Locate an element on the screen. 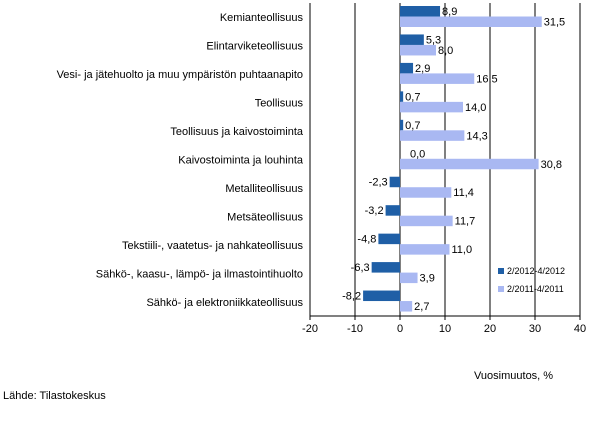 The image size is (598, 426). category-label: Kaivostoiminta ja louhinta is located at coordinates (241, 161).